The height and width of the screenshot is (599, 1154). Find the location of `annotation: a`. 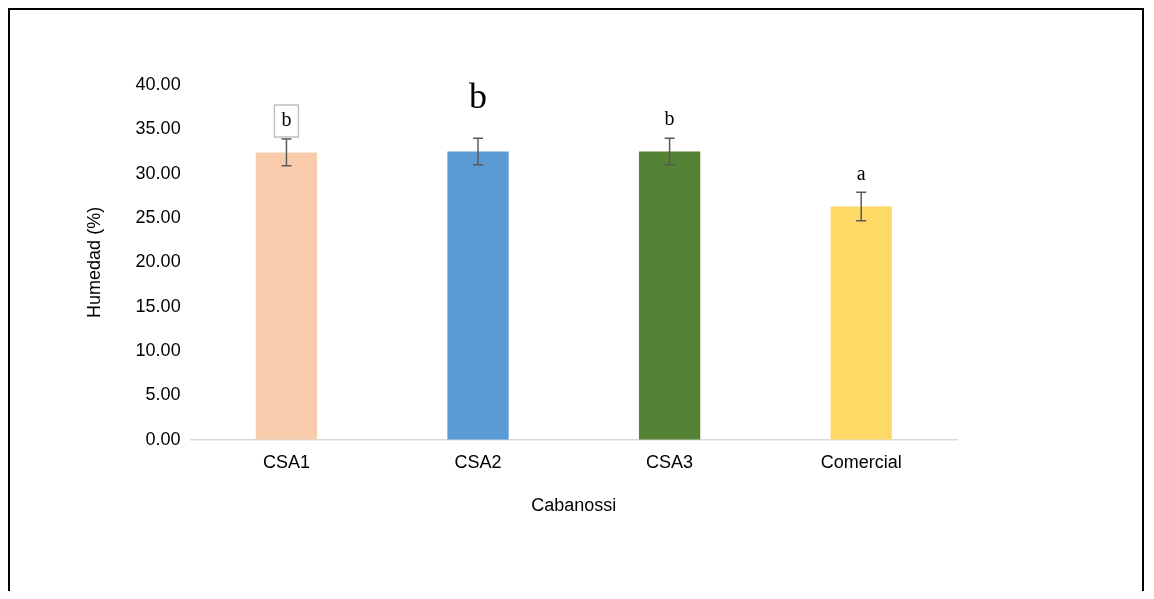

annotation: a is located at coordinates (861, 172).